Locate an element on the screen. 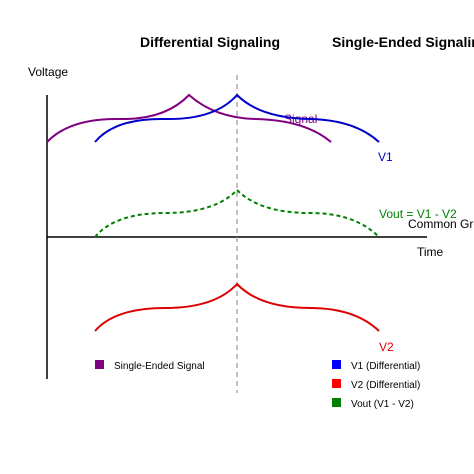 Image resolution: width=474 pixels, height=474 pixels. vout-curve is located at coordinates (237, 213).